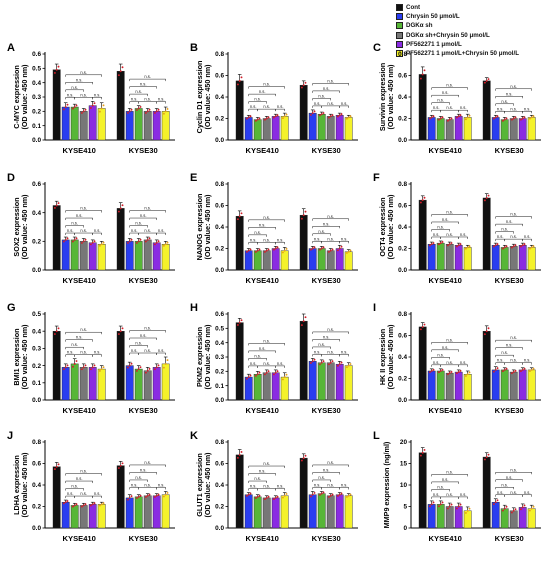 The height and width of the screenshot is (565, 554). Describe the element at coordinates (399, 35) in the screenshot. I see `legend-swatch` at that location.